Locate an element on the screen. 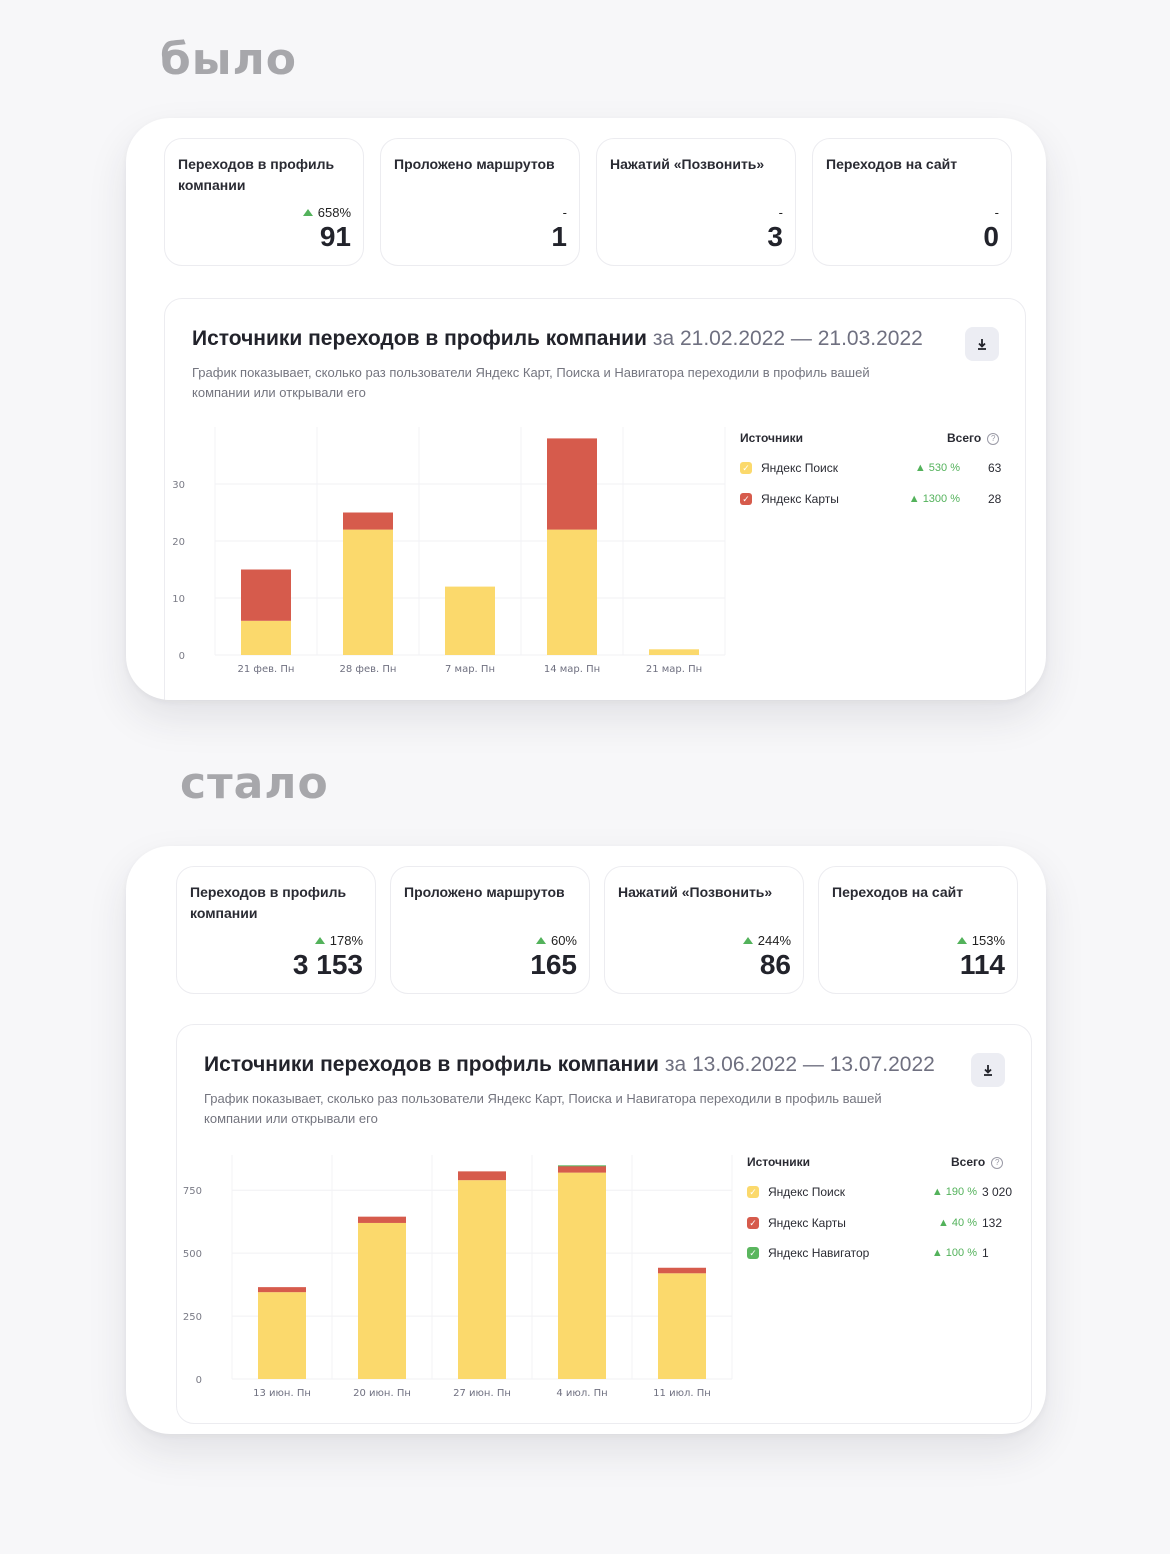  chart-period: за 13.06.2022 — 13.07.2022 is located at coordinates (799, 1064).